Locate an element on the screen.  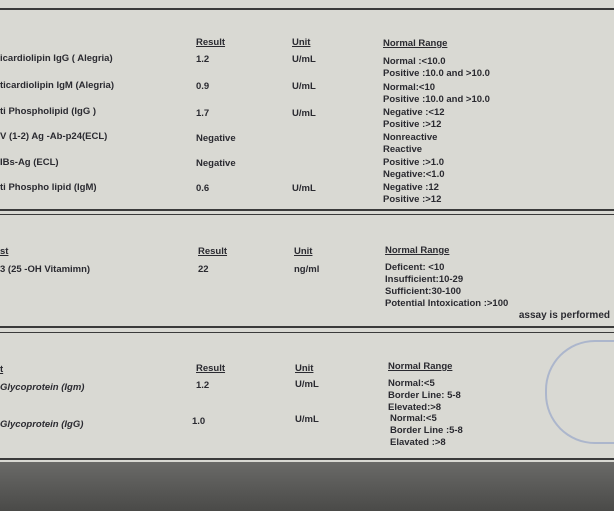
range-line: Positive :>1.0 is located at coordinates (413, 162).